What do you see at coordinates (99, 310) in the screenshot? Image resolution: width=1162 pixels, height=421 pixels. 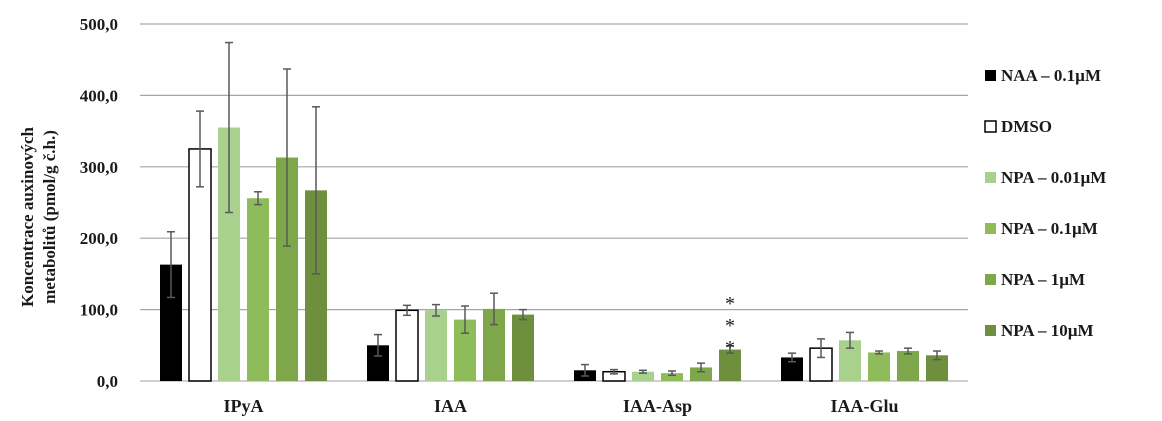 I see `y-tick-label: 100,0` at bounding box center [99, 310].